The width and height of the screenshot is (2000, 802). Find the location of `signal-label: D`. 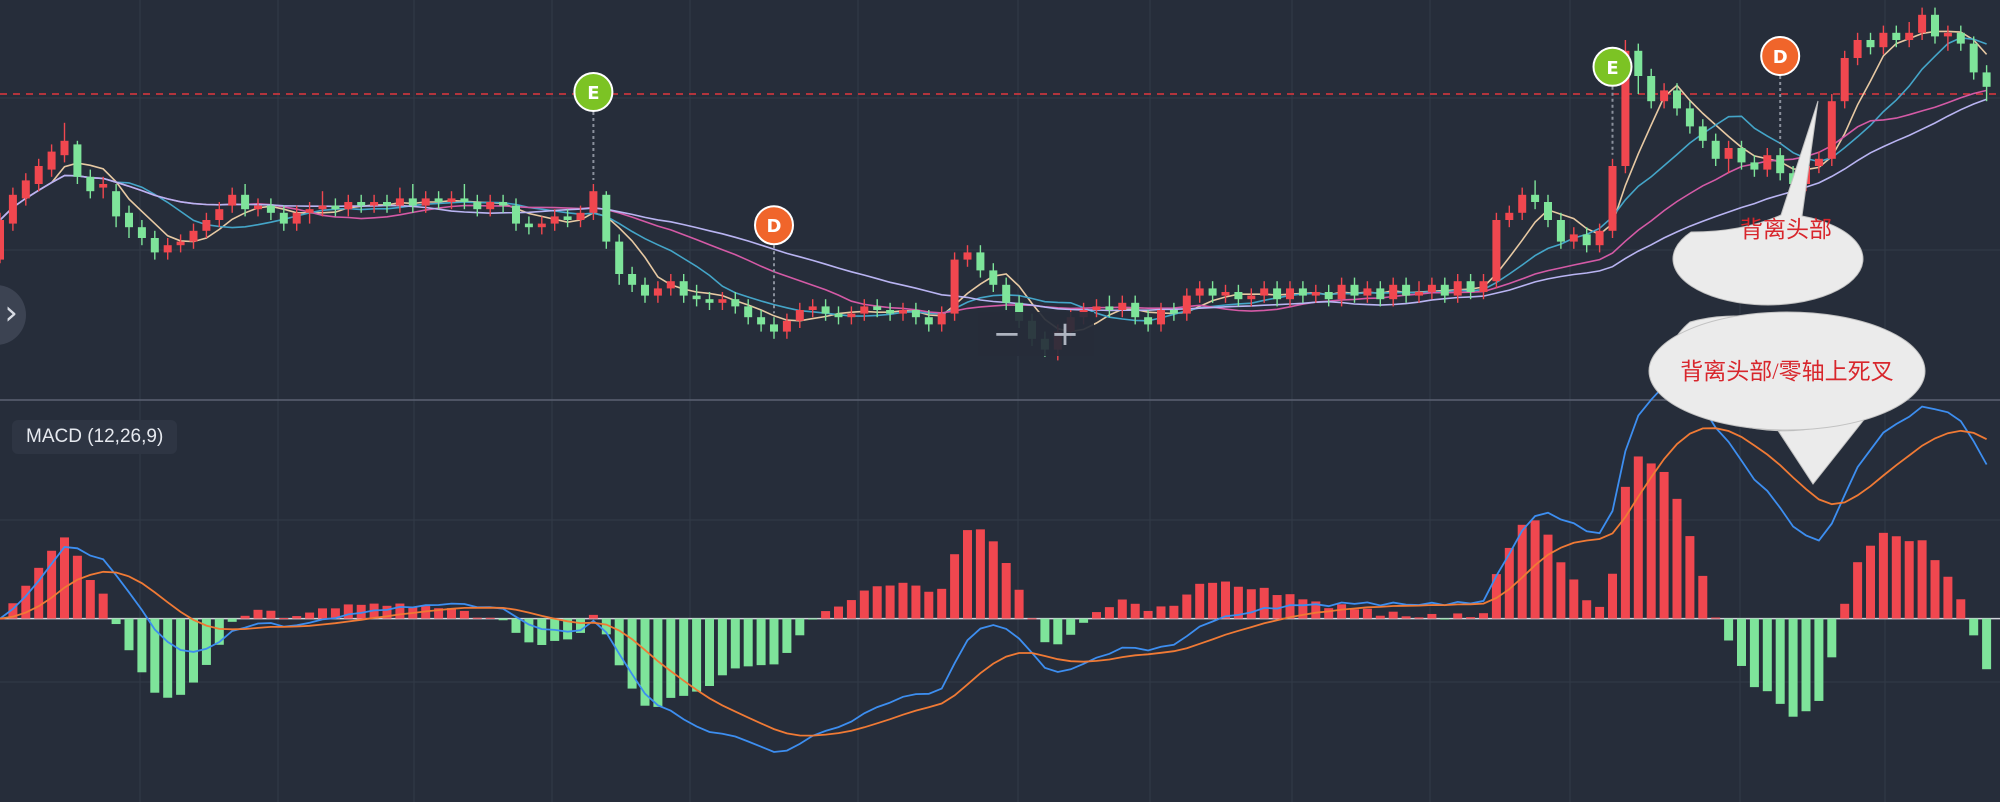

signal-label: D is located at coordinates (1780, 57).